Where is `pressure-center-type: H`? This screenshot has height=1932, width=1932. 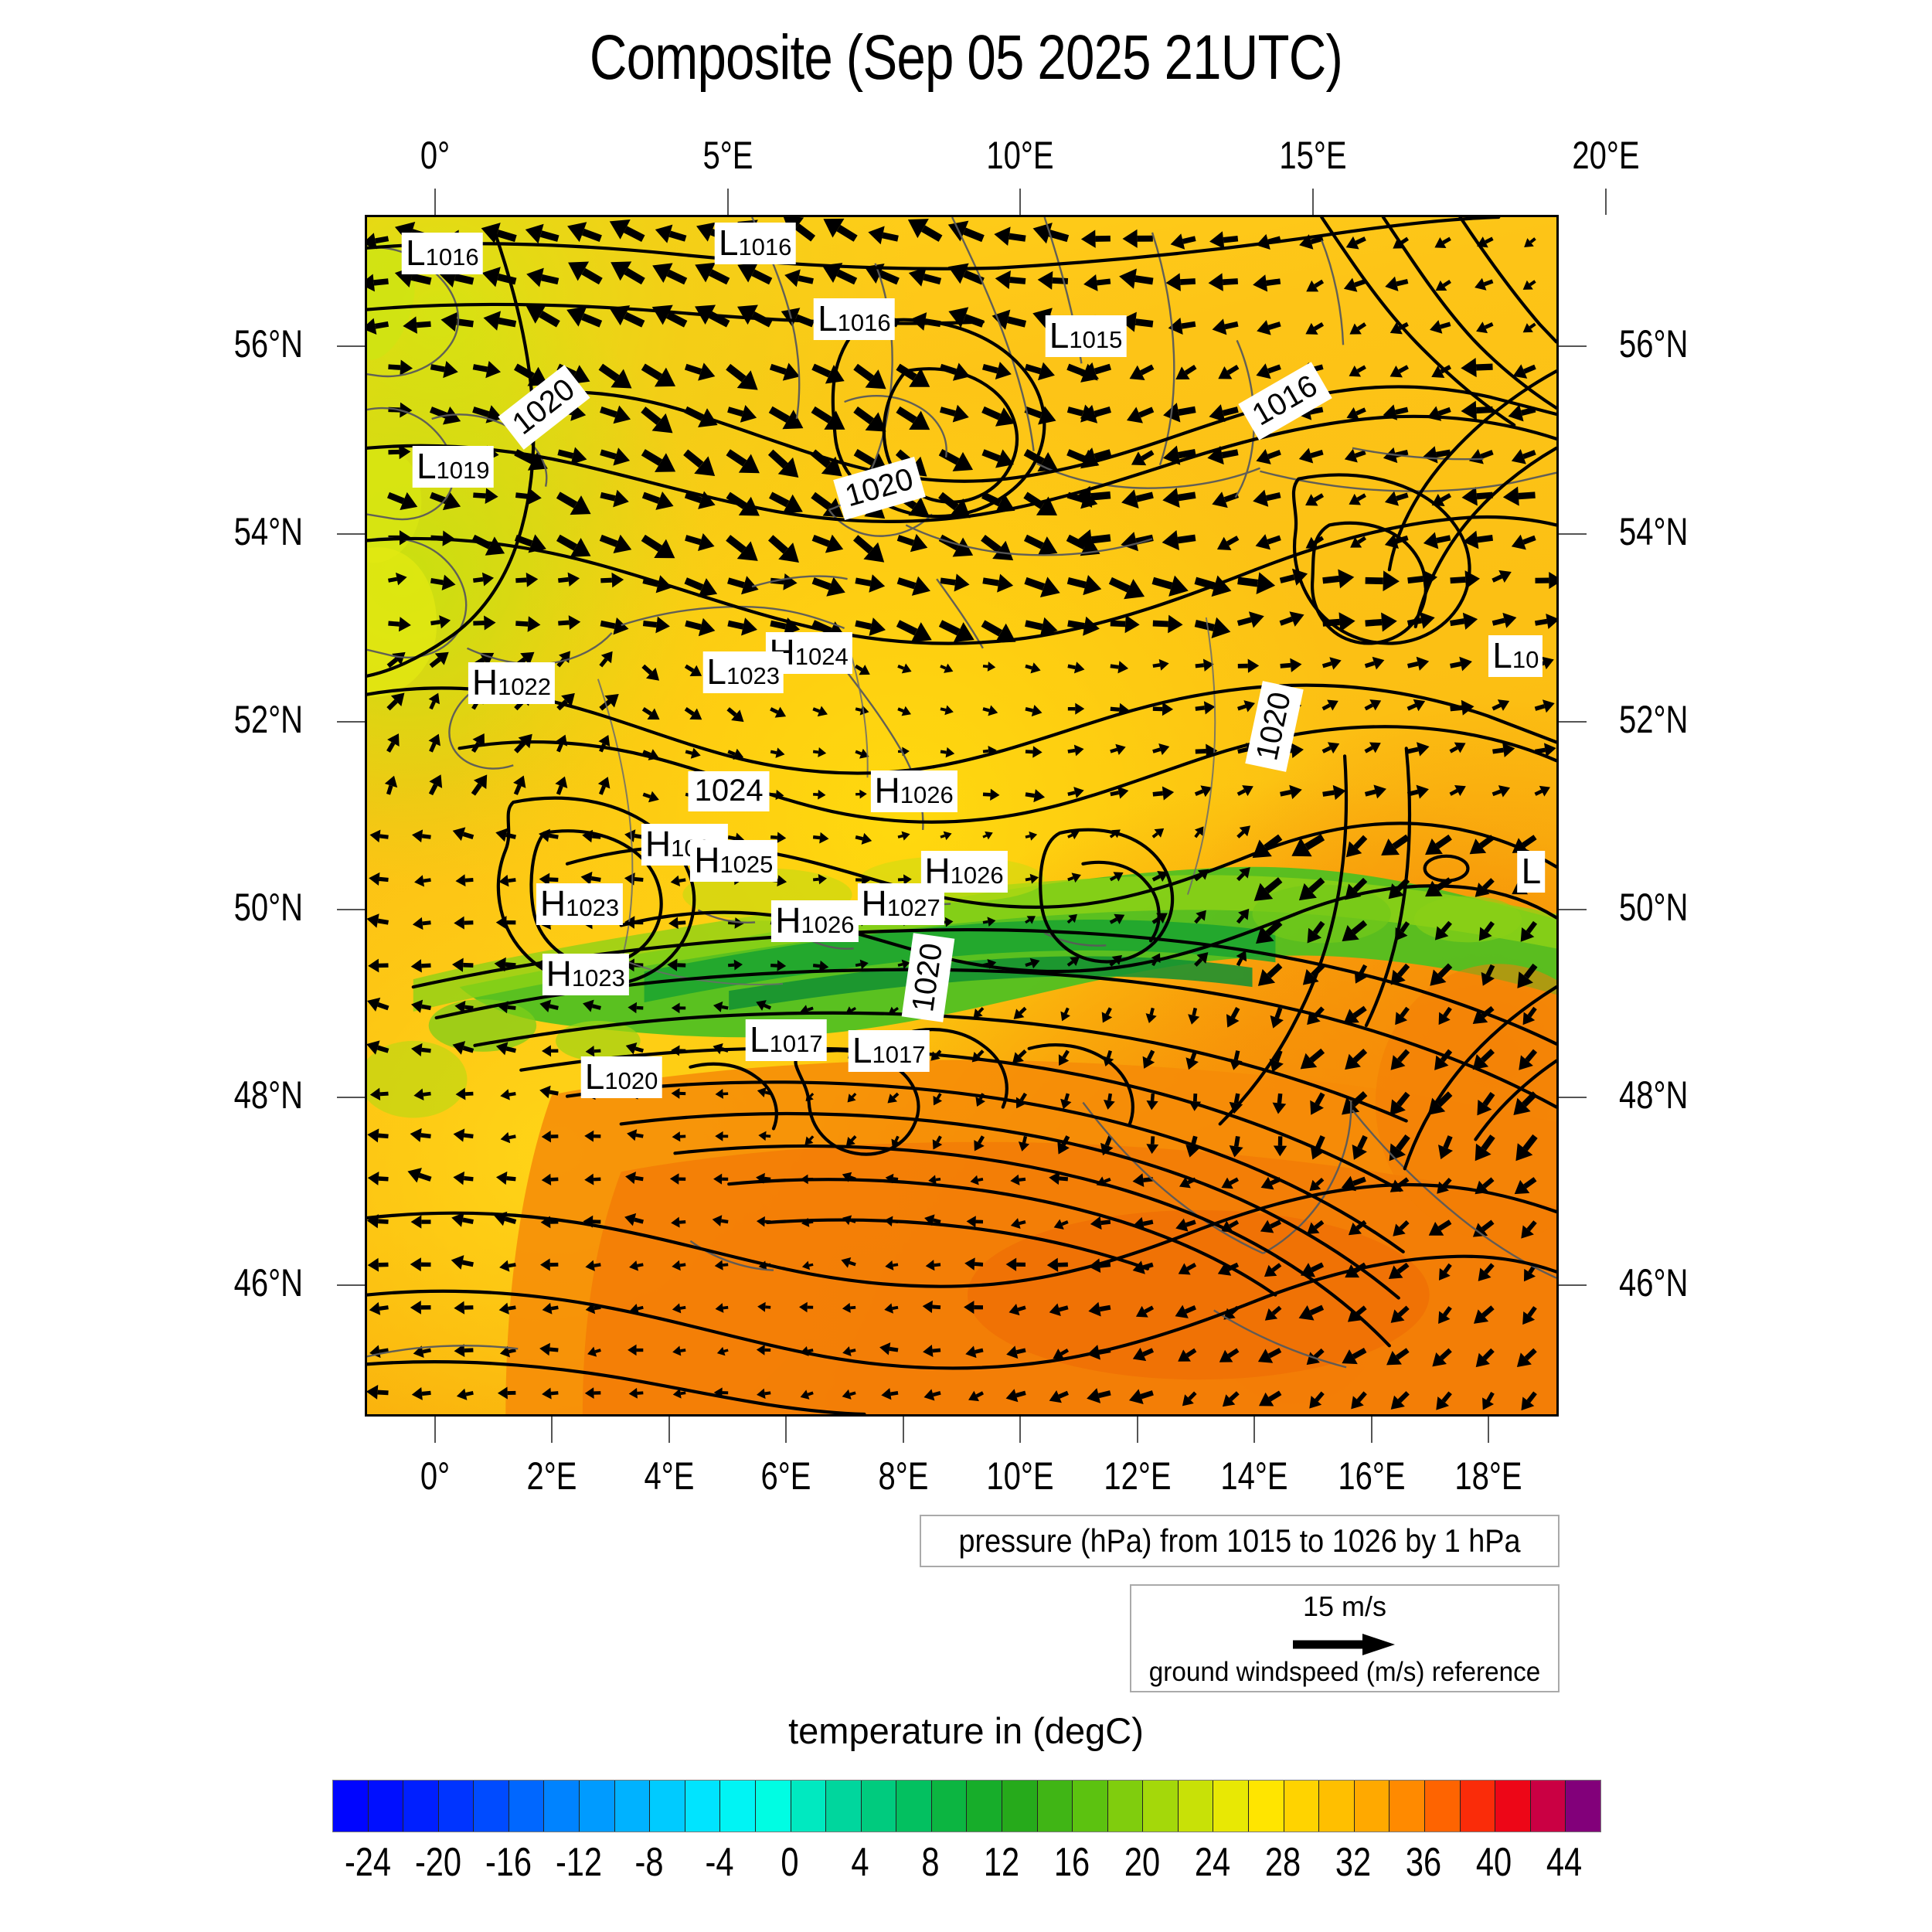
pressure-center-type: H is located at coordinates (788, 921).